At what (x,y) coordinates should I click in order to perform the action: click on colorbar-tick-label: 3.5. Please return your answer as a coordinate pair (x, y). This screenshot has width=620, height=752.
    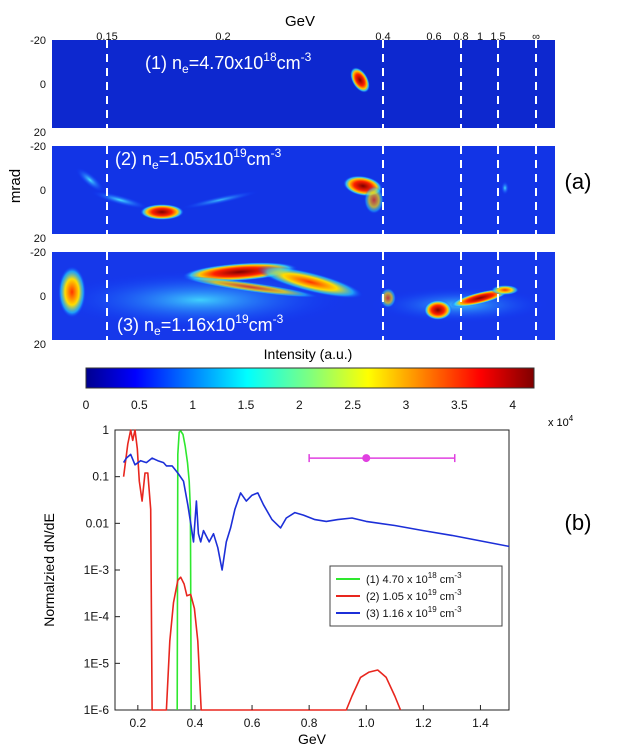
    Looking at the image, I should click on (459, 405).